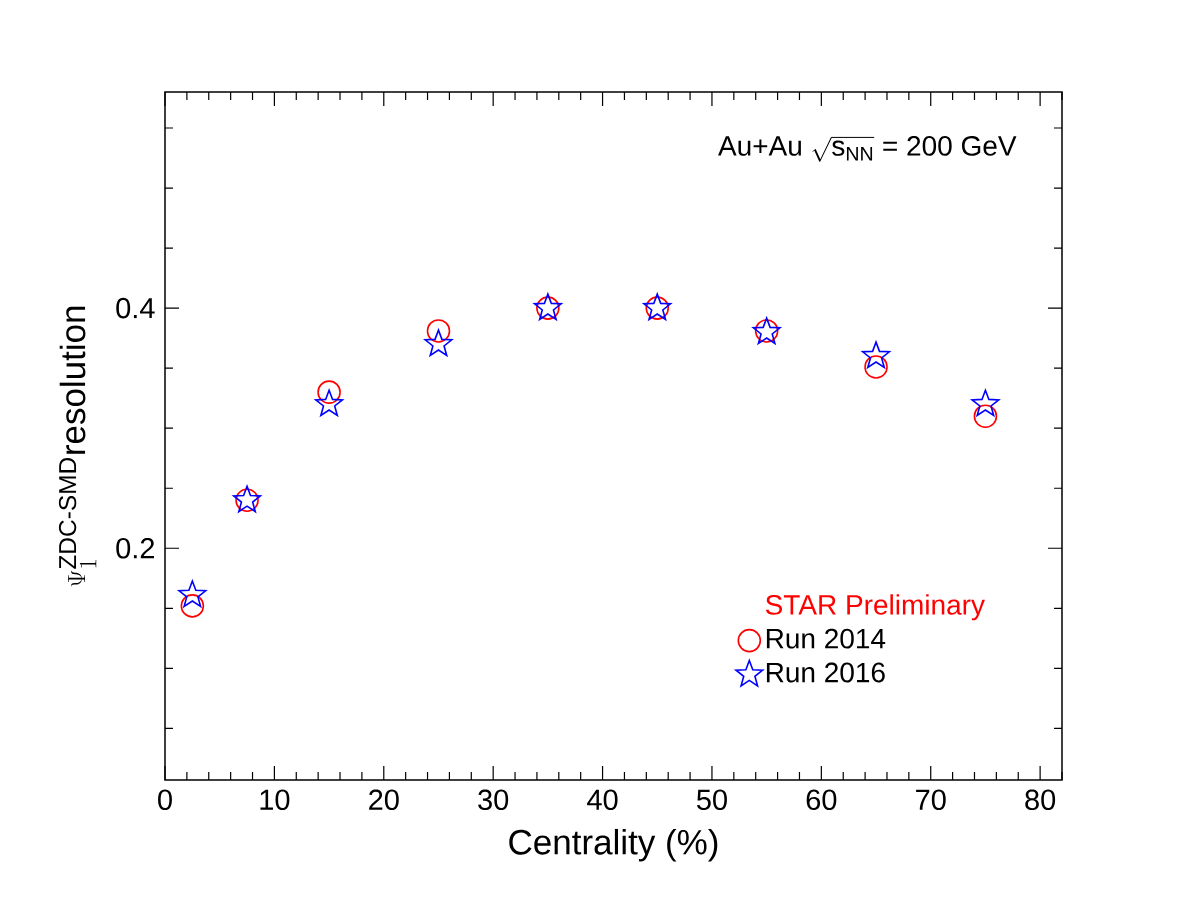 Image resolution: width=1182 pixels, height=900 pixels. What do you see at coordinates (867, 148) in the screenshot?
I see `annotation: $\text{Au+Au }\sqrt{\text{s}_{\text{NN}}}\text{ = 200 GeV}$` at bounding box center [867, 148].